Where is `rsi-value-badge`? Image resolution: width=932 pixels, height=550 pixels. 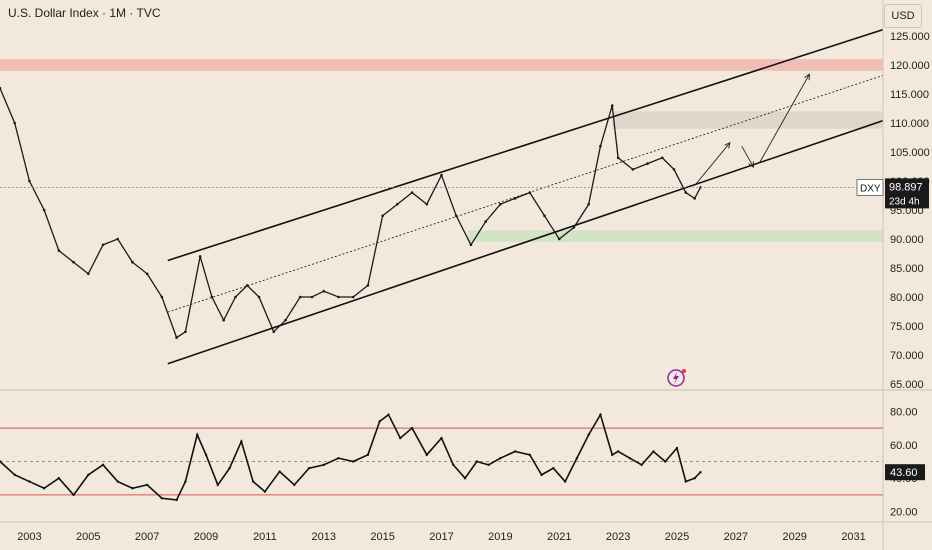
rsi-value-badge is located at coordinates (905, 472).